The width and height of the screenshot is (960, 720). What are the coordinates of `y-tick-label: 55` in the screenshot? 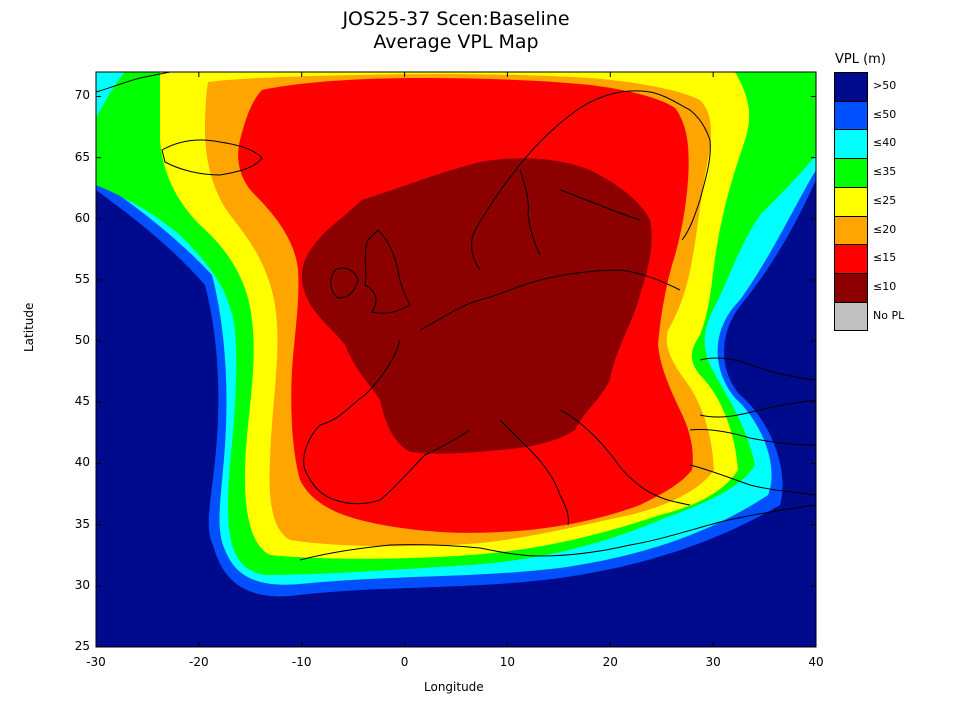 It's located at (82, 278).